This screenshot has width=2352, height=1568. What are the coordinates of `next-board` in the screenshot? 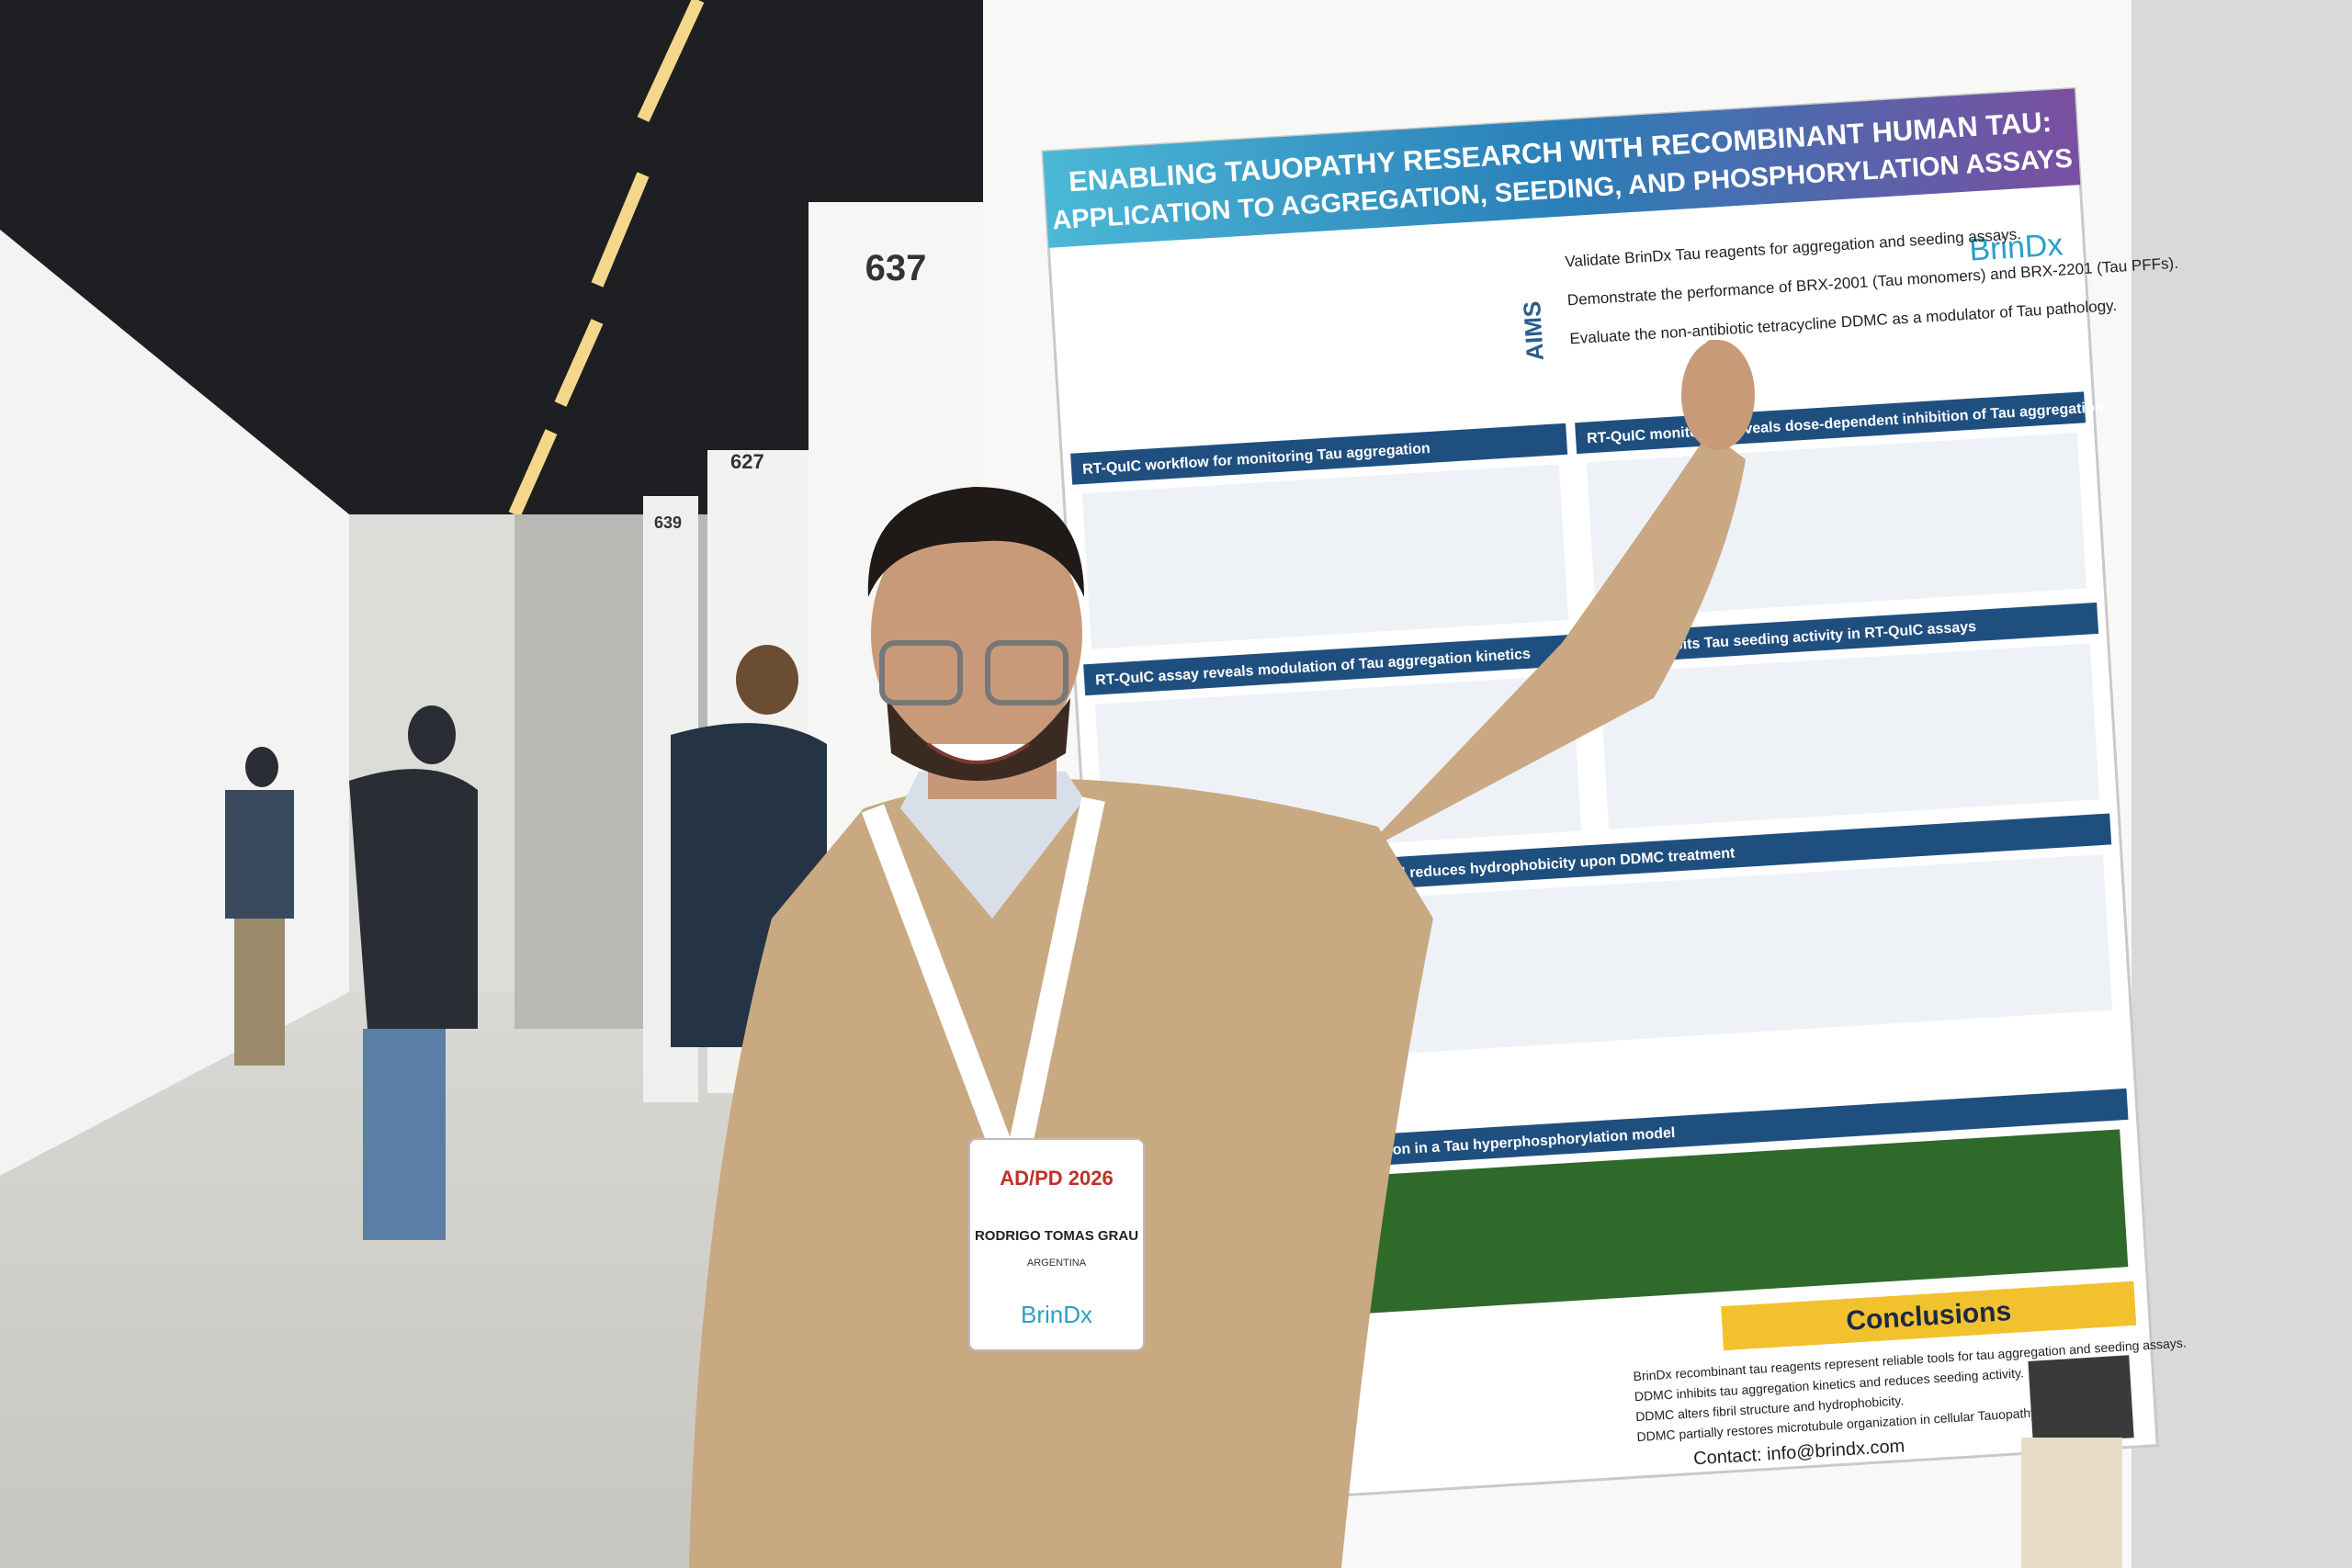 It's located at (2242, 784).